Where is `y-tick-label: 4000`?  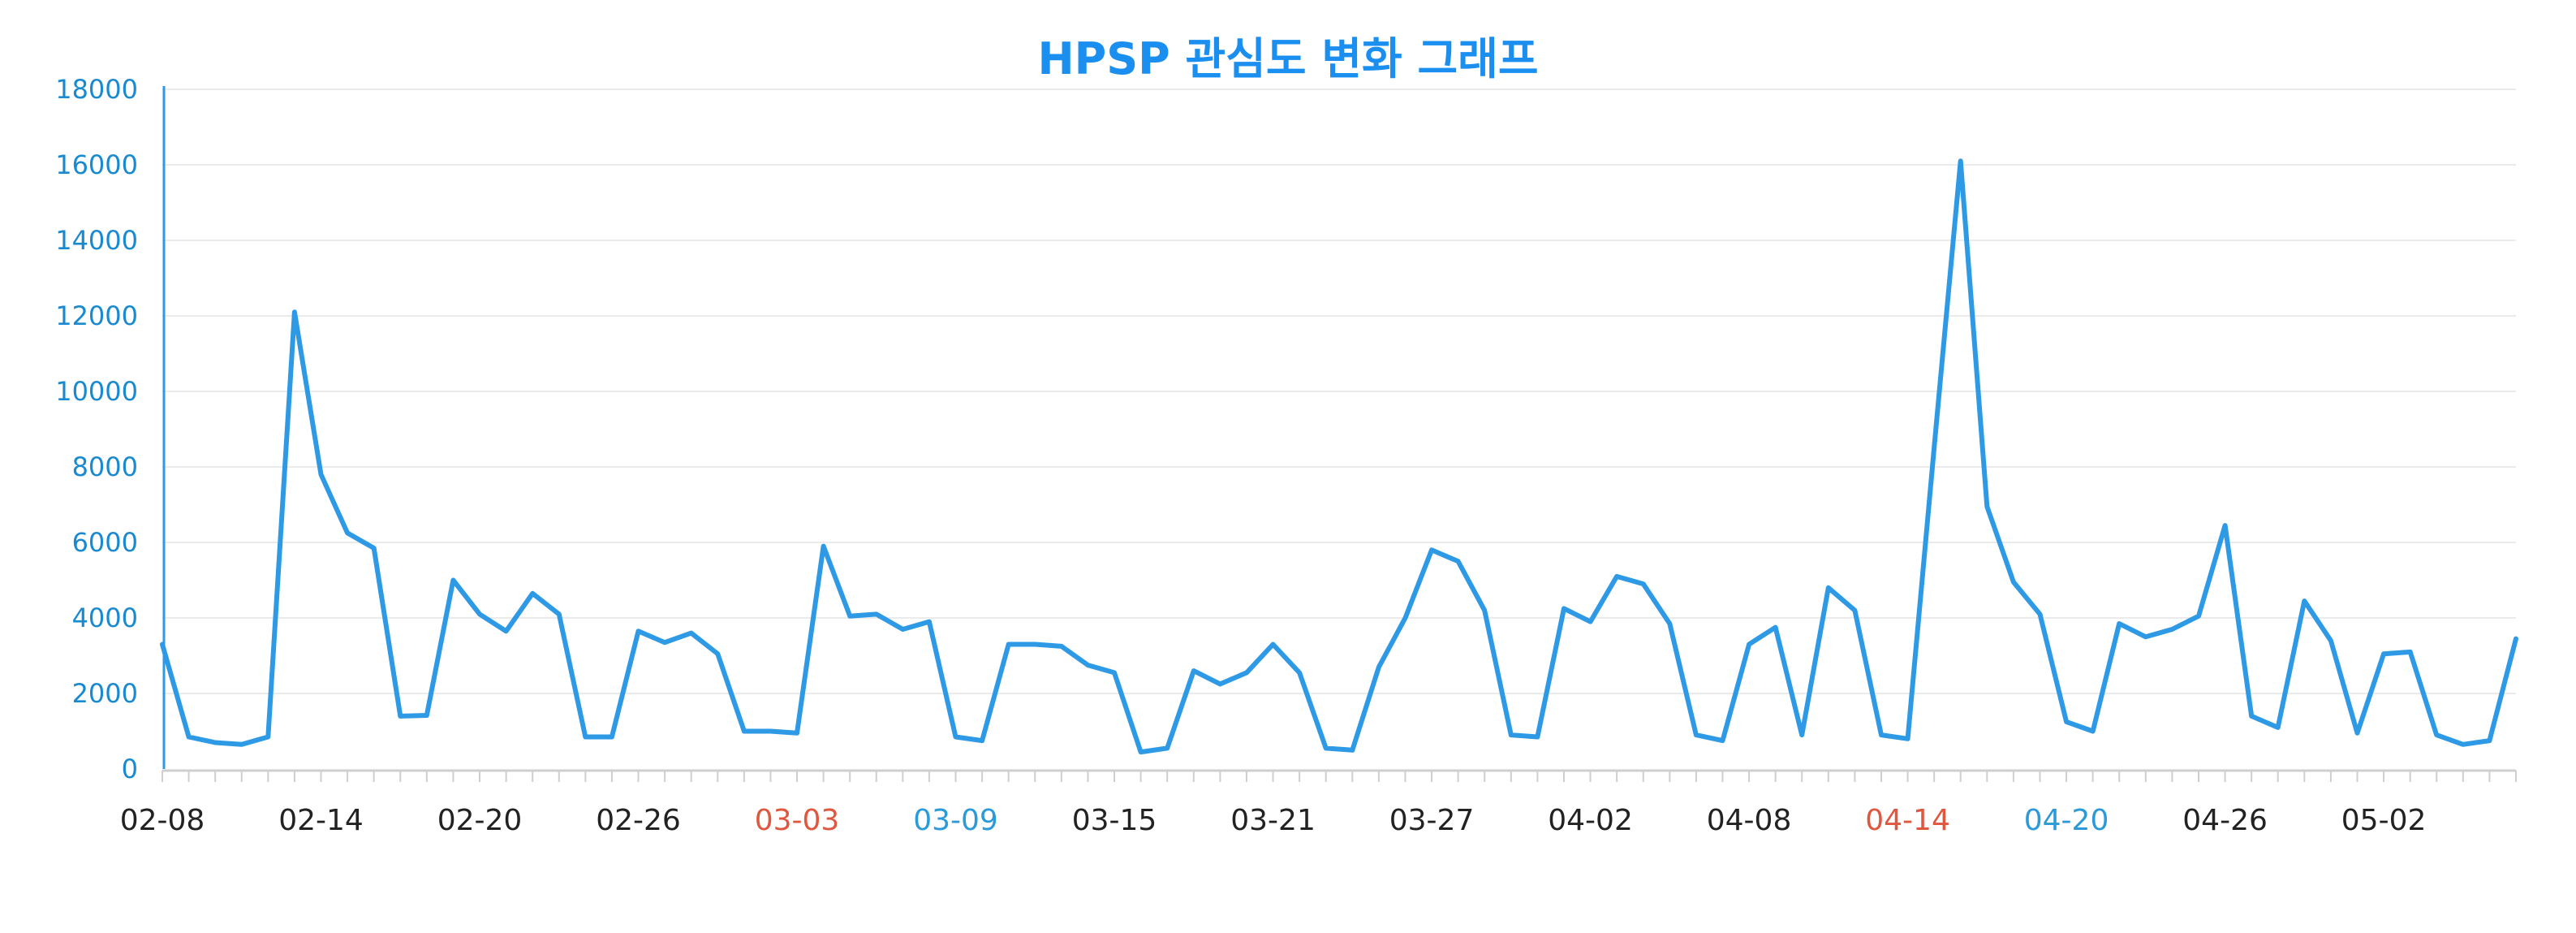 y-tick-label: 4000 is located at coordinates (105, 618).